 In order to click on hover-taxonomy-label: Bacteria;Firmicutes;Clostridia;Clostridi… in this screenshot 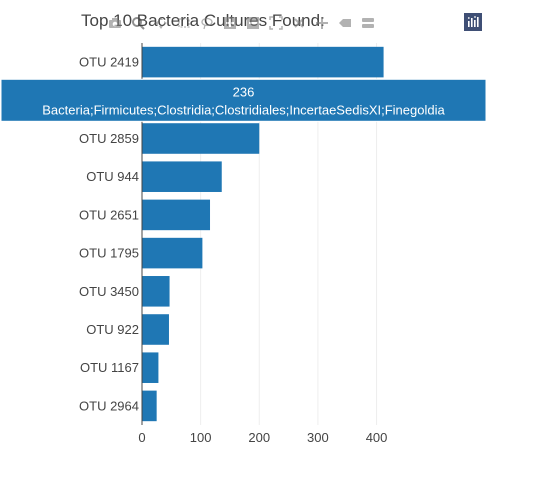, I will do `click(243, 109)`.